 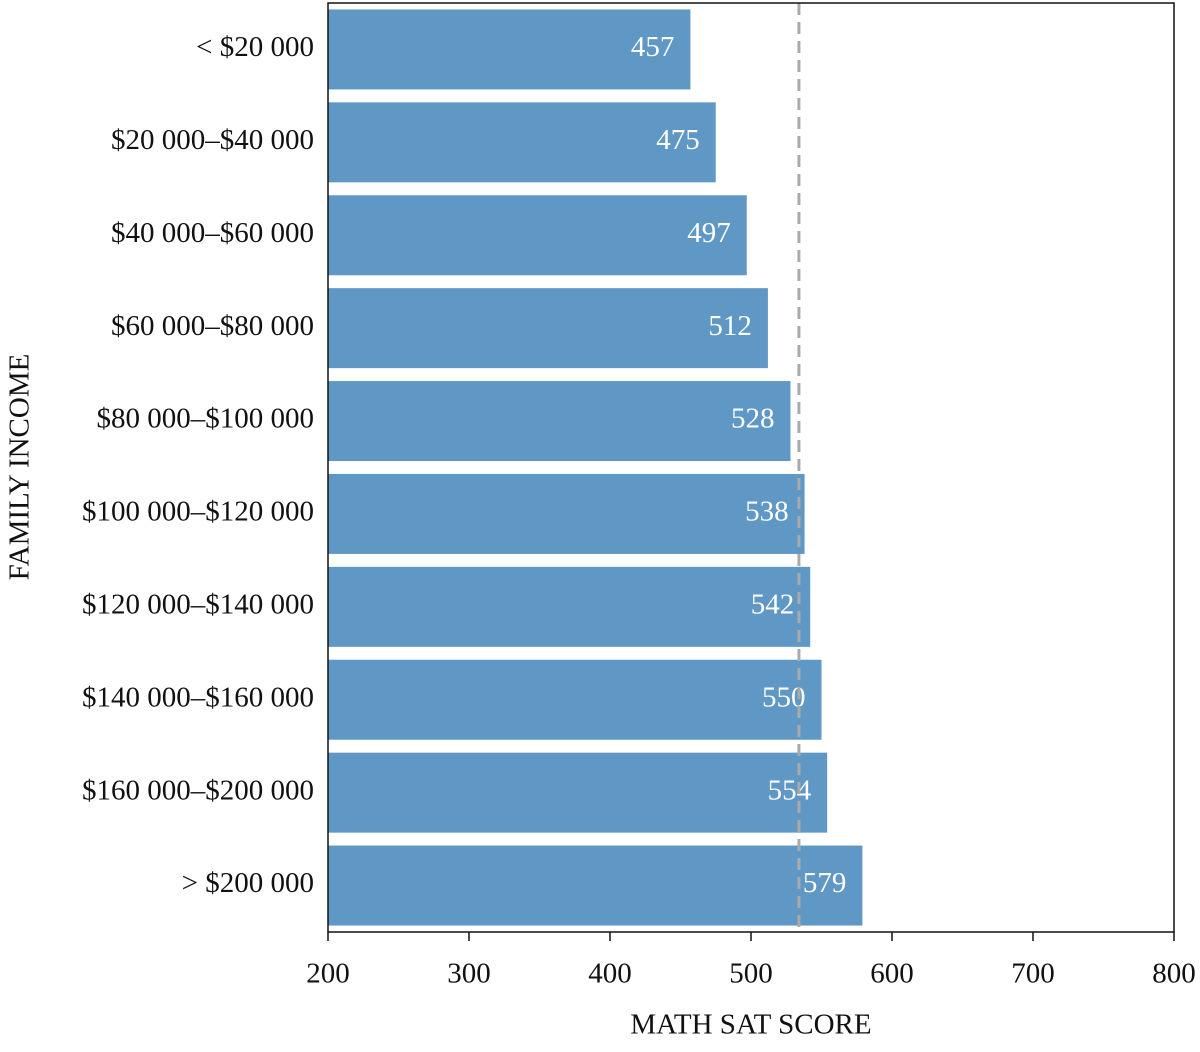 I want to click on y-tick-label: $80 000–$100 000, so click(x=206, y=419).